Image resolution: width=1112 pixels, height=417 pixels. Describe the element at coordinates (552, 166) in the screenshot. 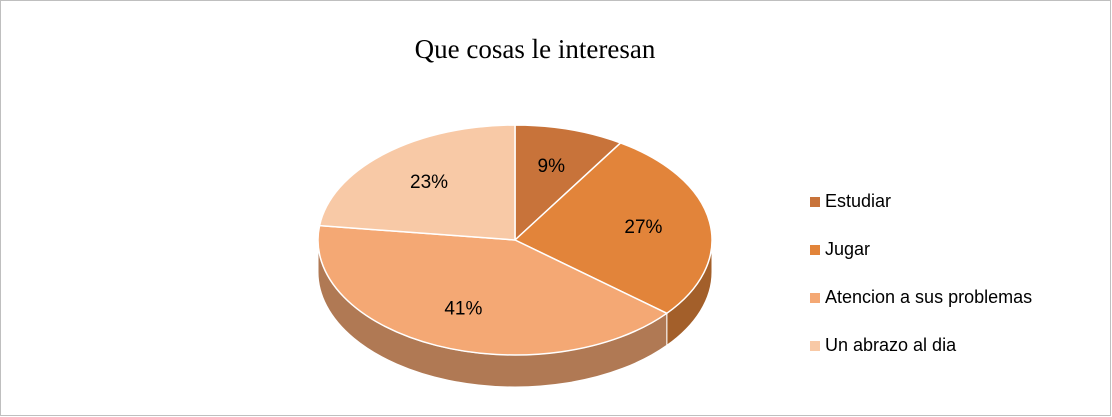

I see `data-label: 9%` at that location.